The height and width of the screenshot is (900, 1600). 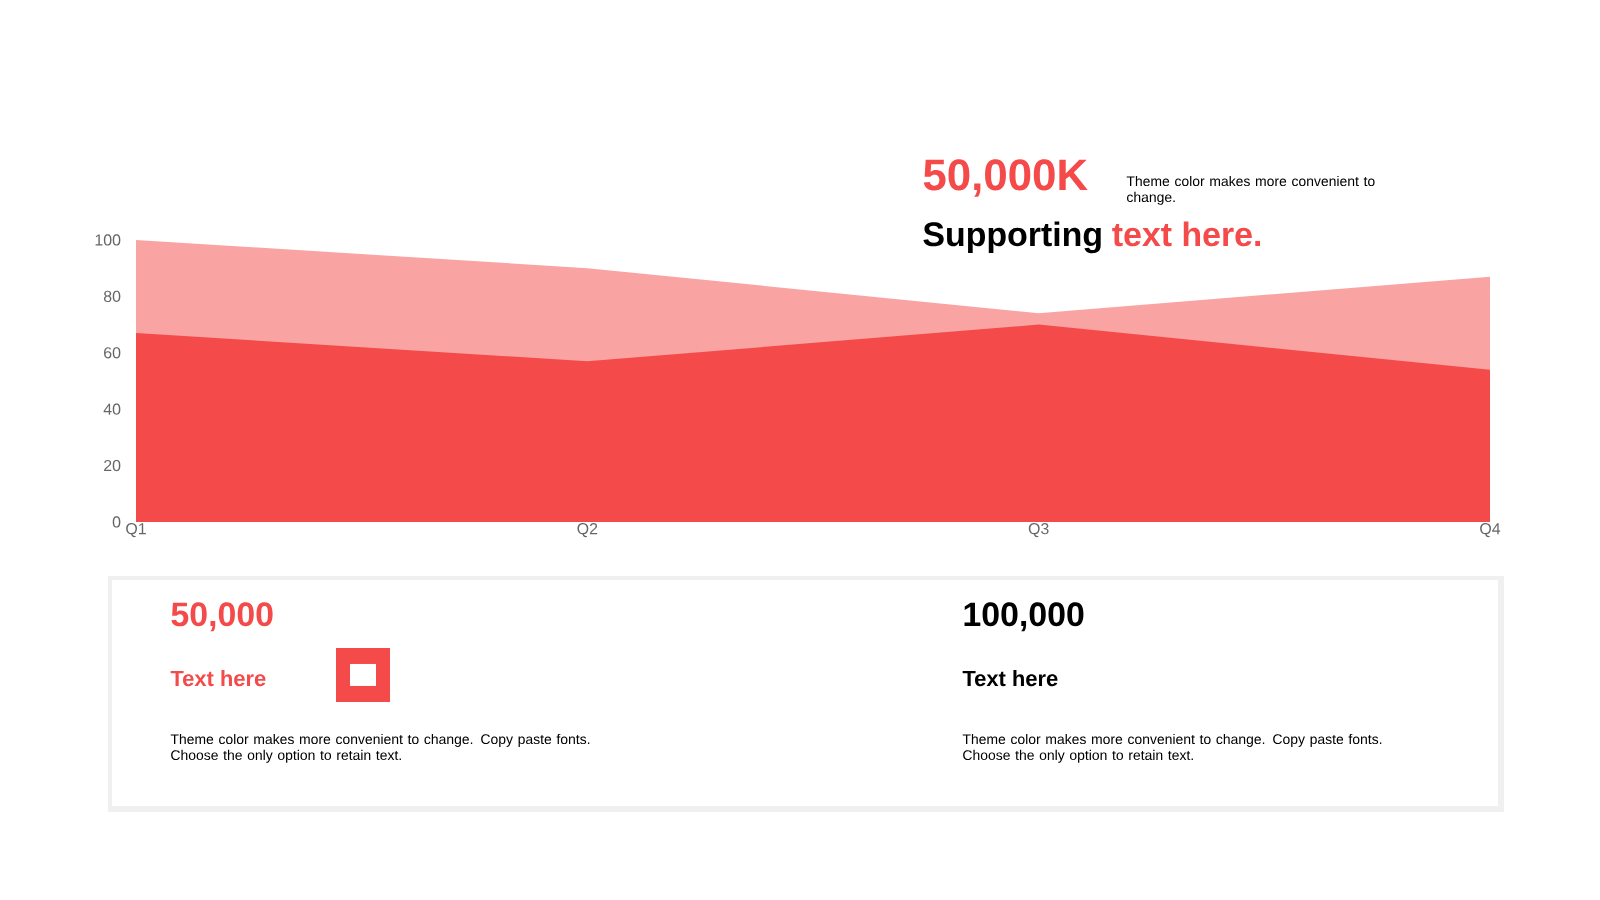 What do you see at coordinates (1186, 234) in the screenshot?
I see `annotation: text here.` at bounding box center [1186, 234].